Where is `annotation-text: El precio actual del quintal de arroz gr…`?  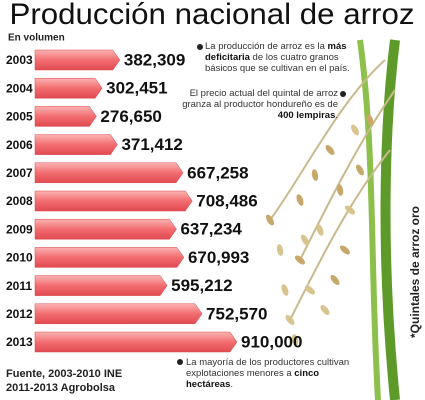
annotation-text: El precio actual del quintal de arroz gr… is located at coordinates (260, 99).